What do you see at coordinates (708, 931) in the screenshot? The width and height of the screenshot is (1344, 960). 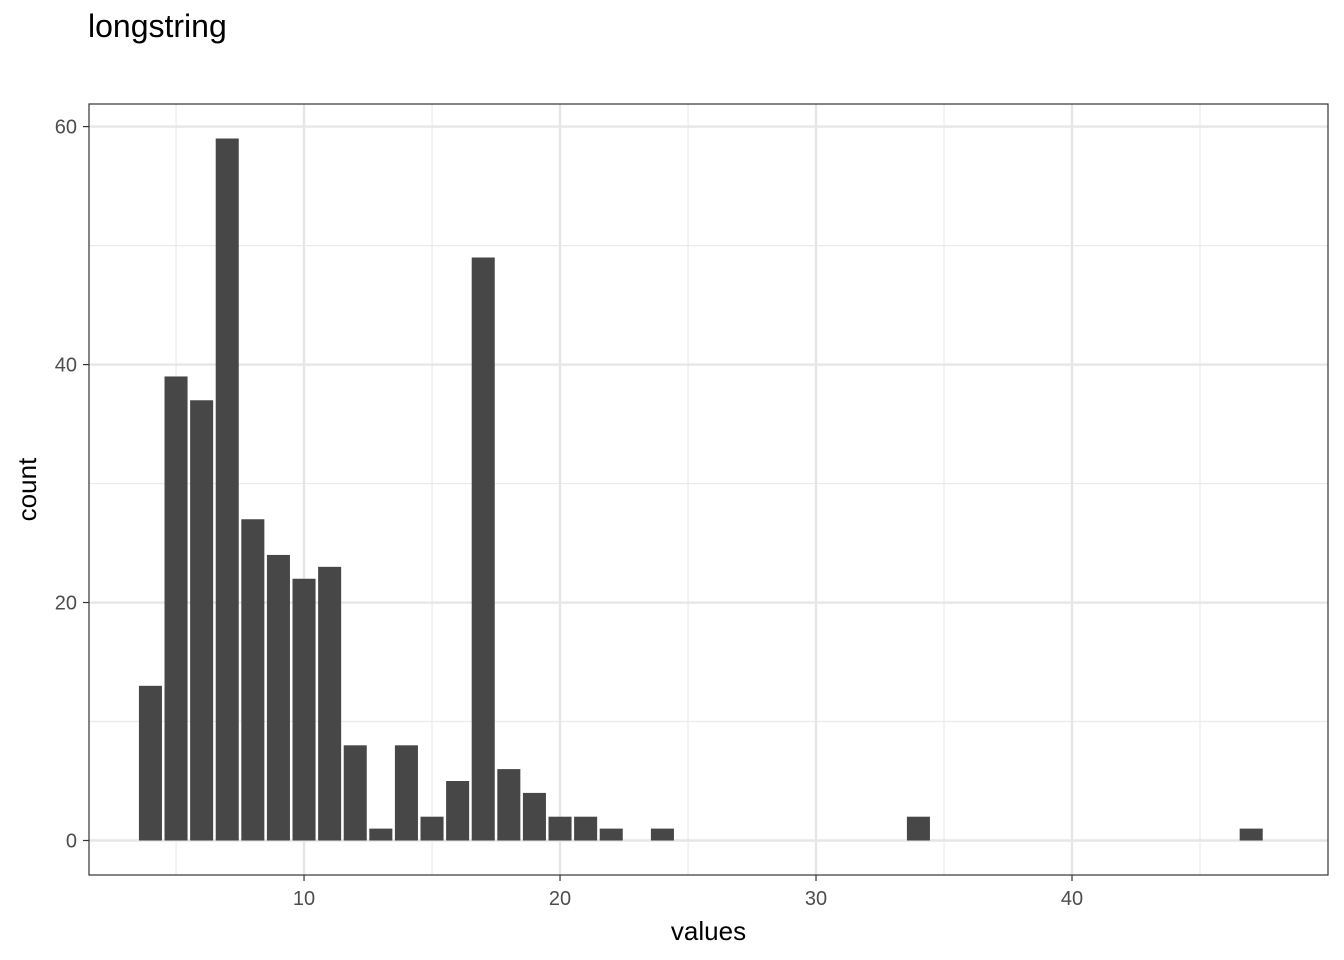 I see `x-axis-title: values` at bounding box center [708, 931].